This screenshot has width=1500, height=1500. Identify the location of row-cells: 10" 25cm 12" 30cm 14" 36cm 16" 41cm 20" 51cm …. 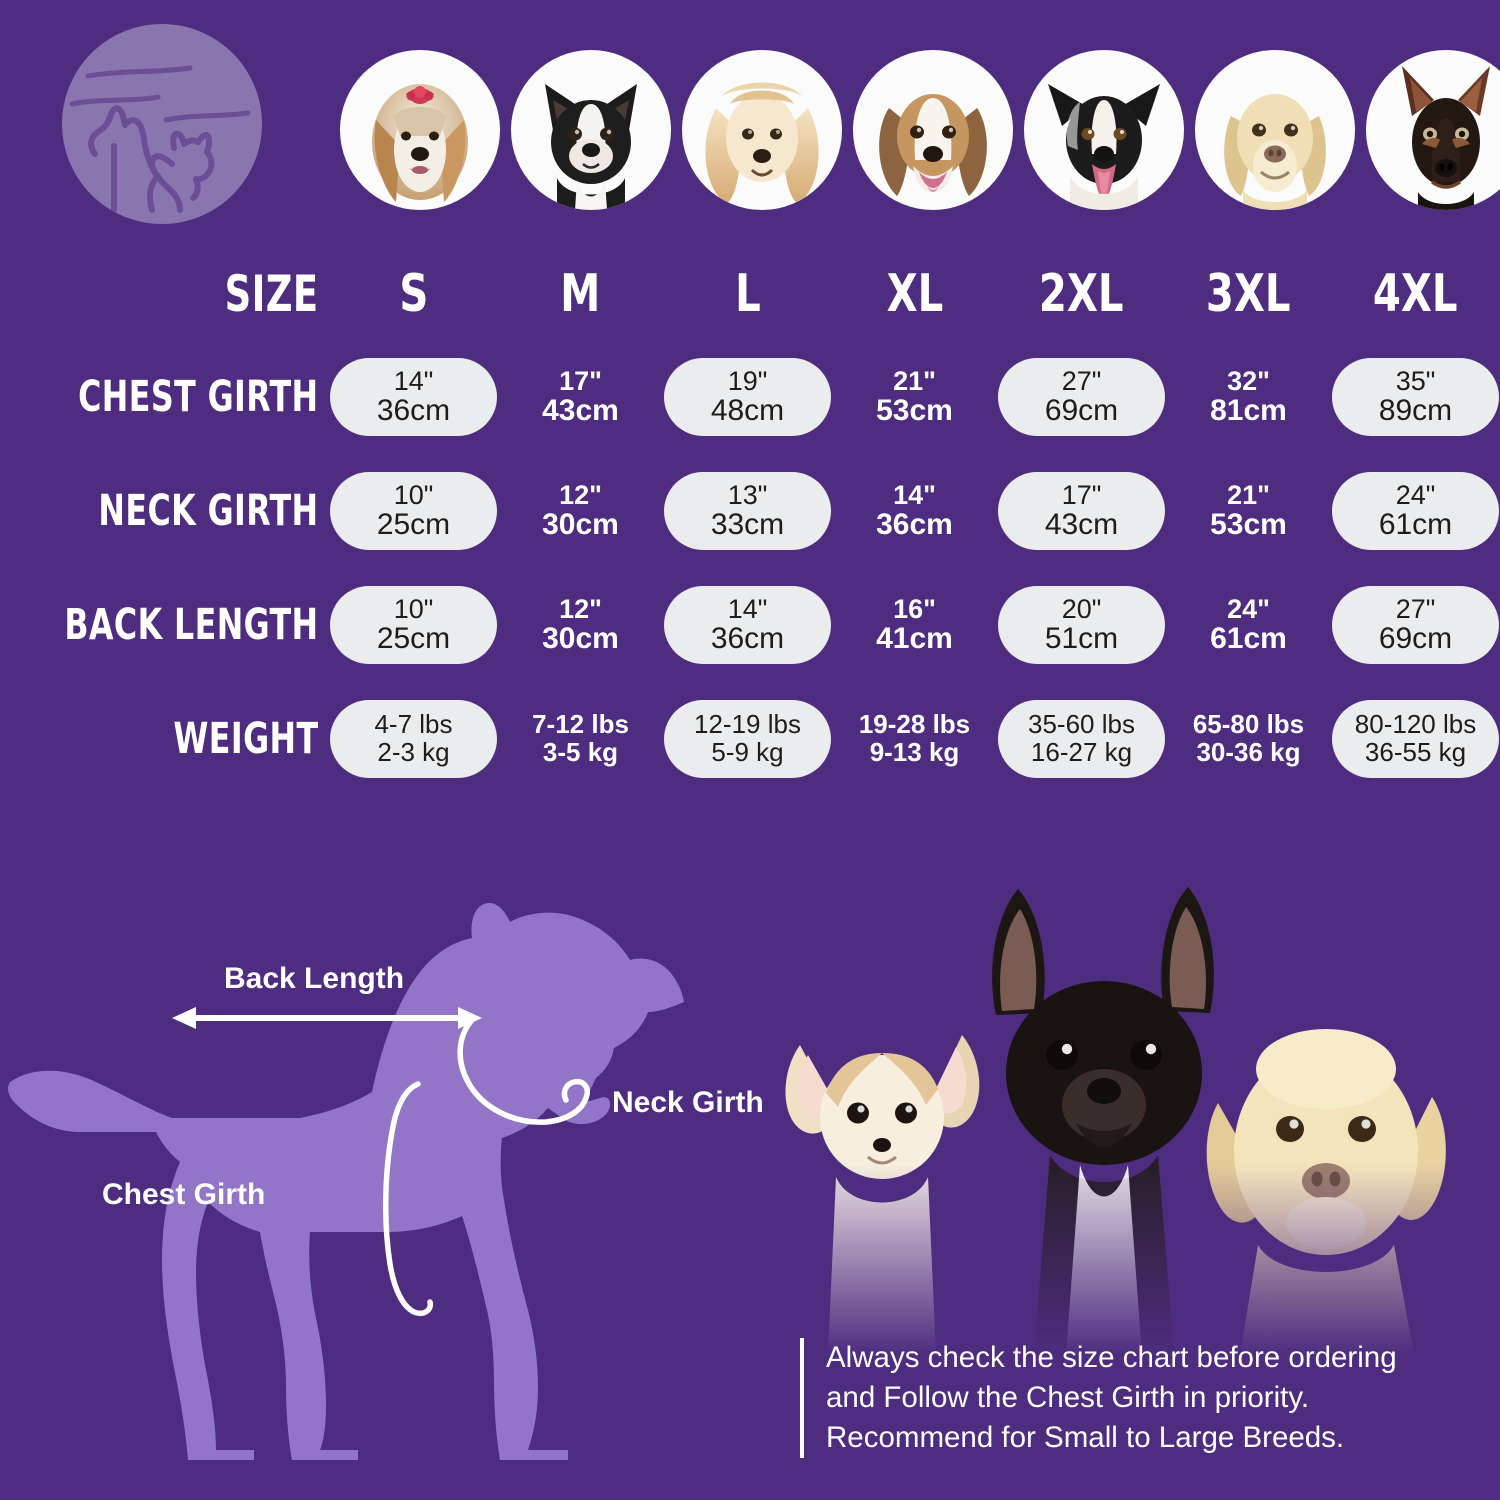
(915, 625).